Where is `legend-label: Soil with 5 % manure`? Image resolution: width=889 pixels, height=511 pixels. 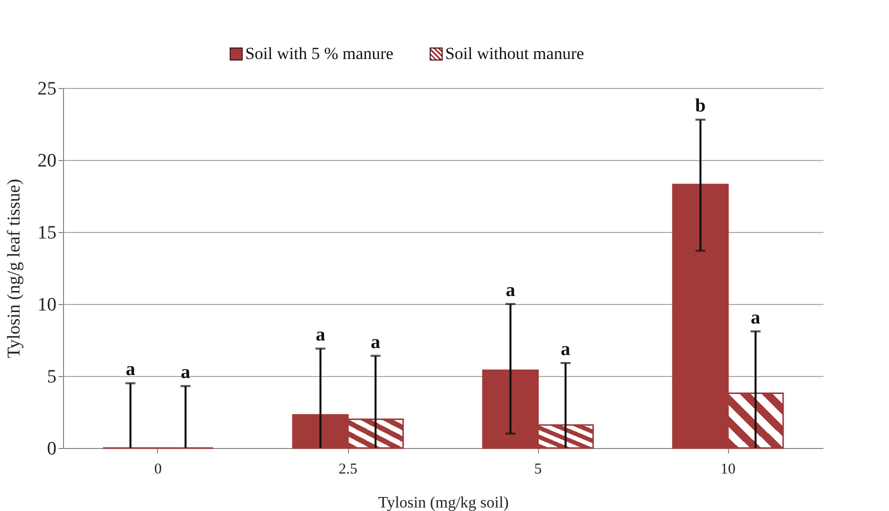
legend-label: Soil with 5 % manure is located at coordinates (319, 53).